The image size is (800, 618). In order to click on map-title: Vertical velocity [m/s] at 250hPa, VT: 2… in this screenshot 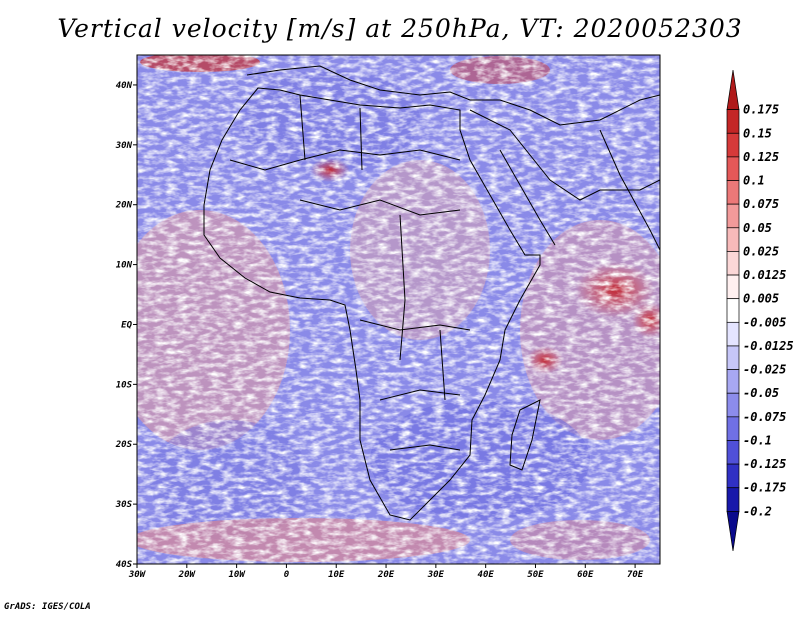, I will do `click(400, 28)`.